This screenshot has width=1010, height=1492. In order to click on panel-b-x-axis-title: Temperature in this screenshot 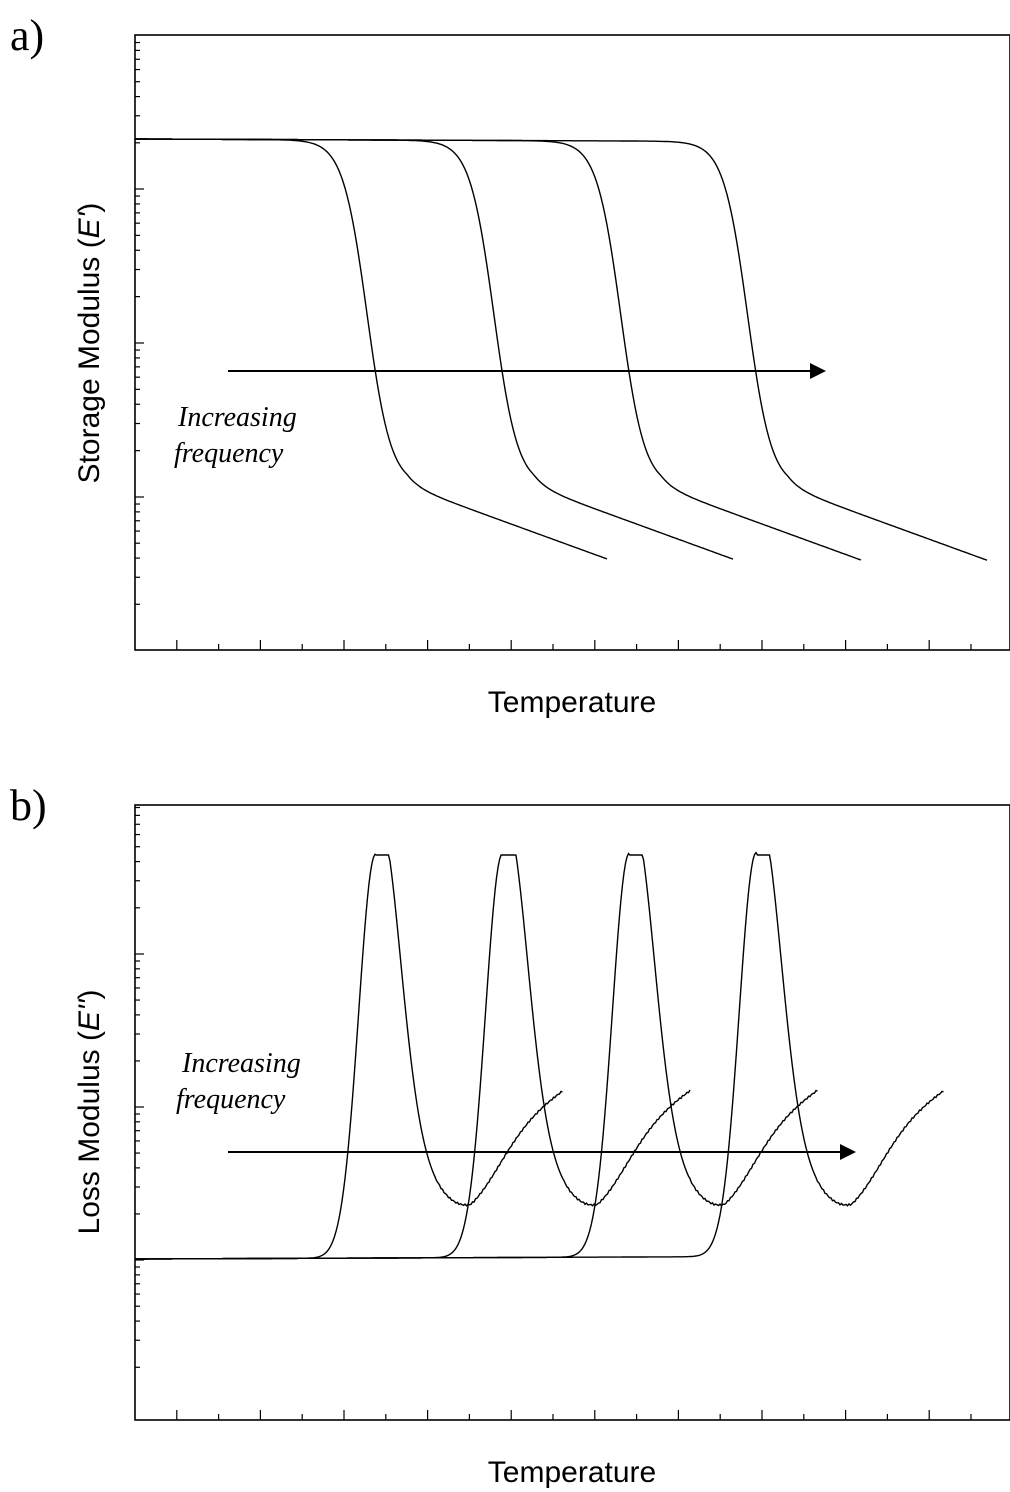, I will do `click(572, 1472)`.